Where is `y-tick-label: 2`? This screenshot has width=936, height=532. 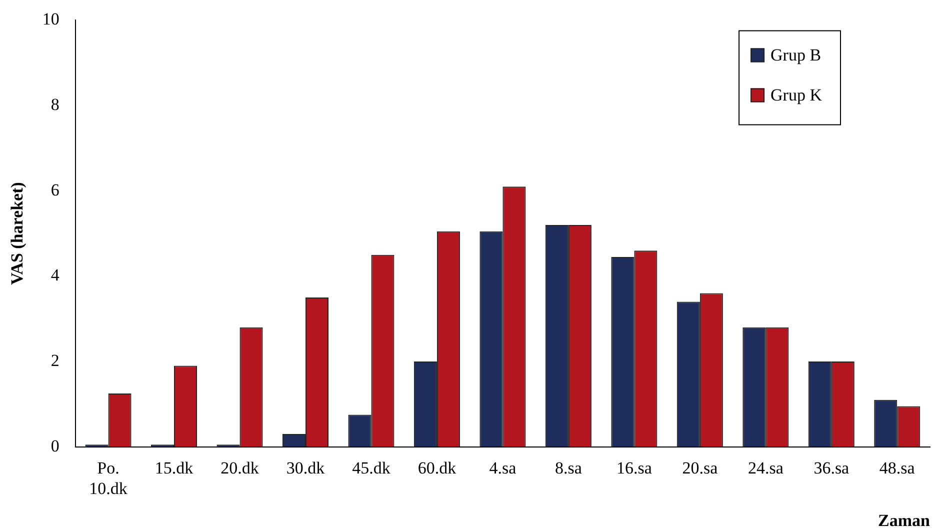
y-tick-label: 2 is located at coordinates (55, 360).